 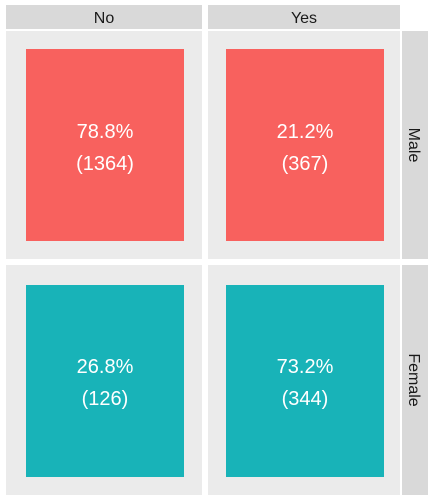 What do you see at coordinates (105, 399) in the screenshot?
I see `count-label-female-no: (126)` at bounding box center [105, 399].